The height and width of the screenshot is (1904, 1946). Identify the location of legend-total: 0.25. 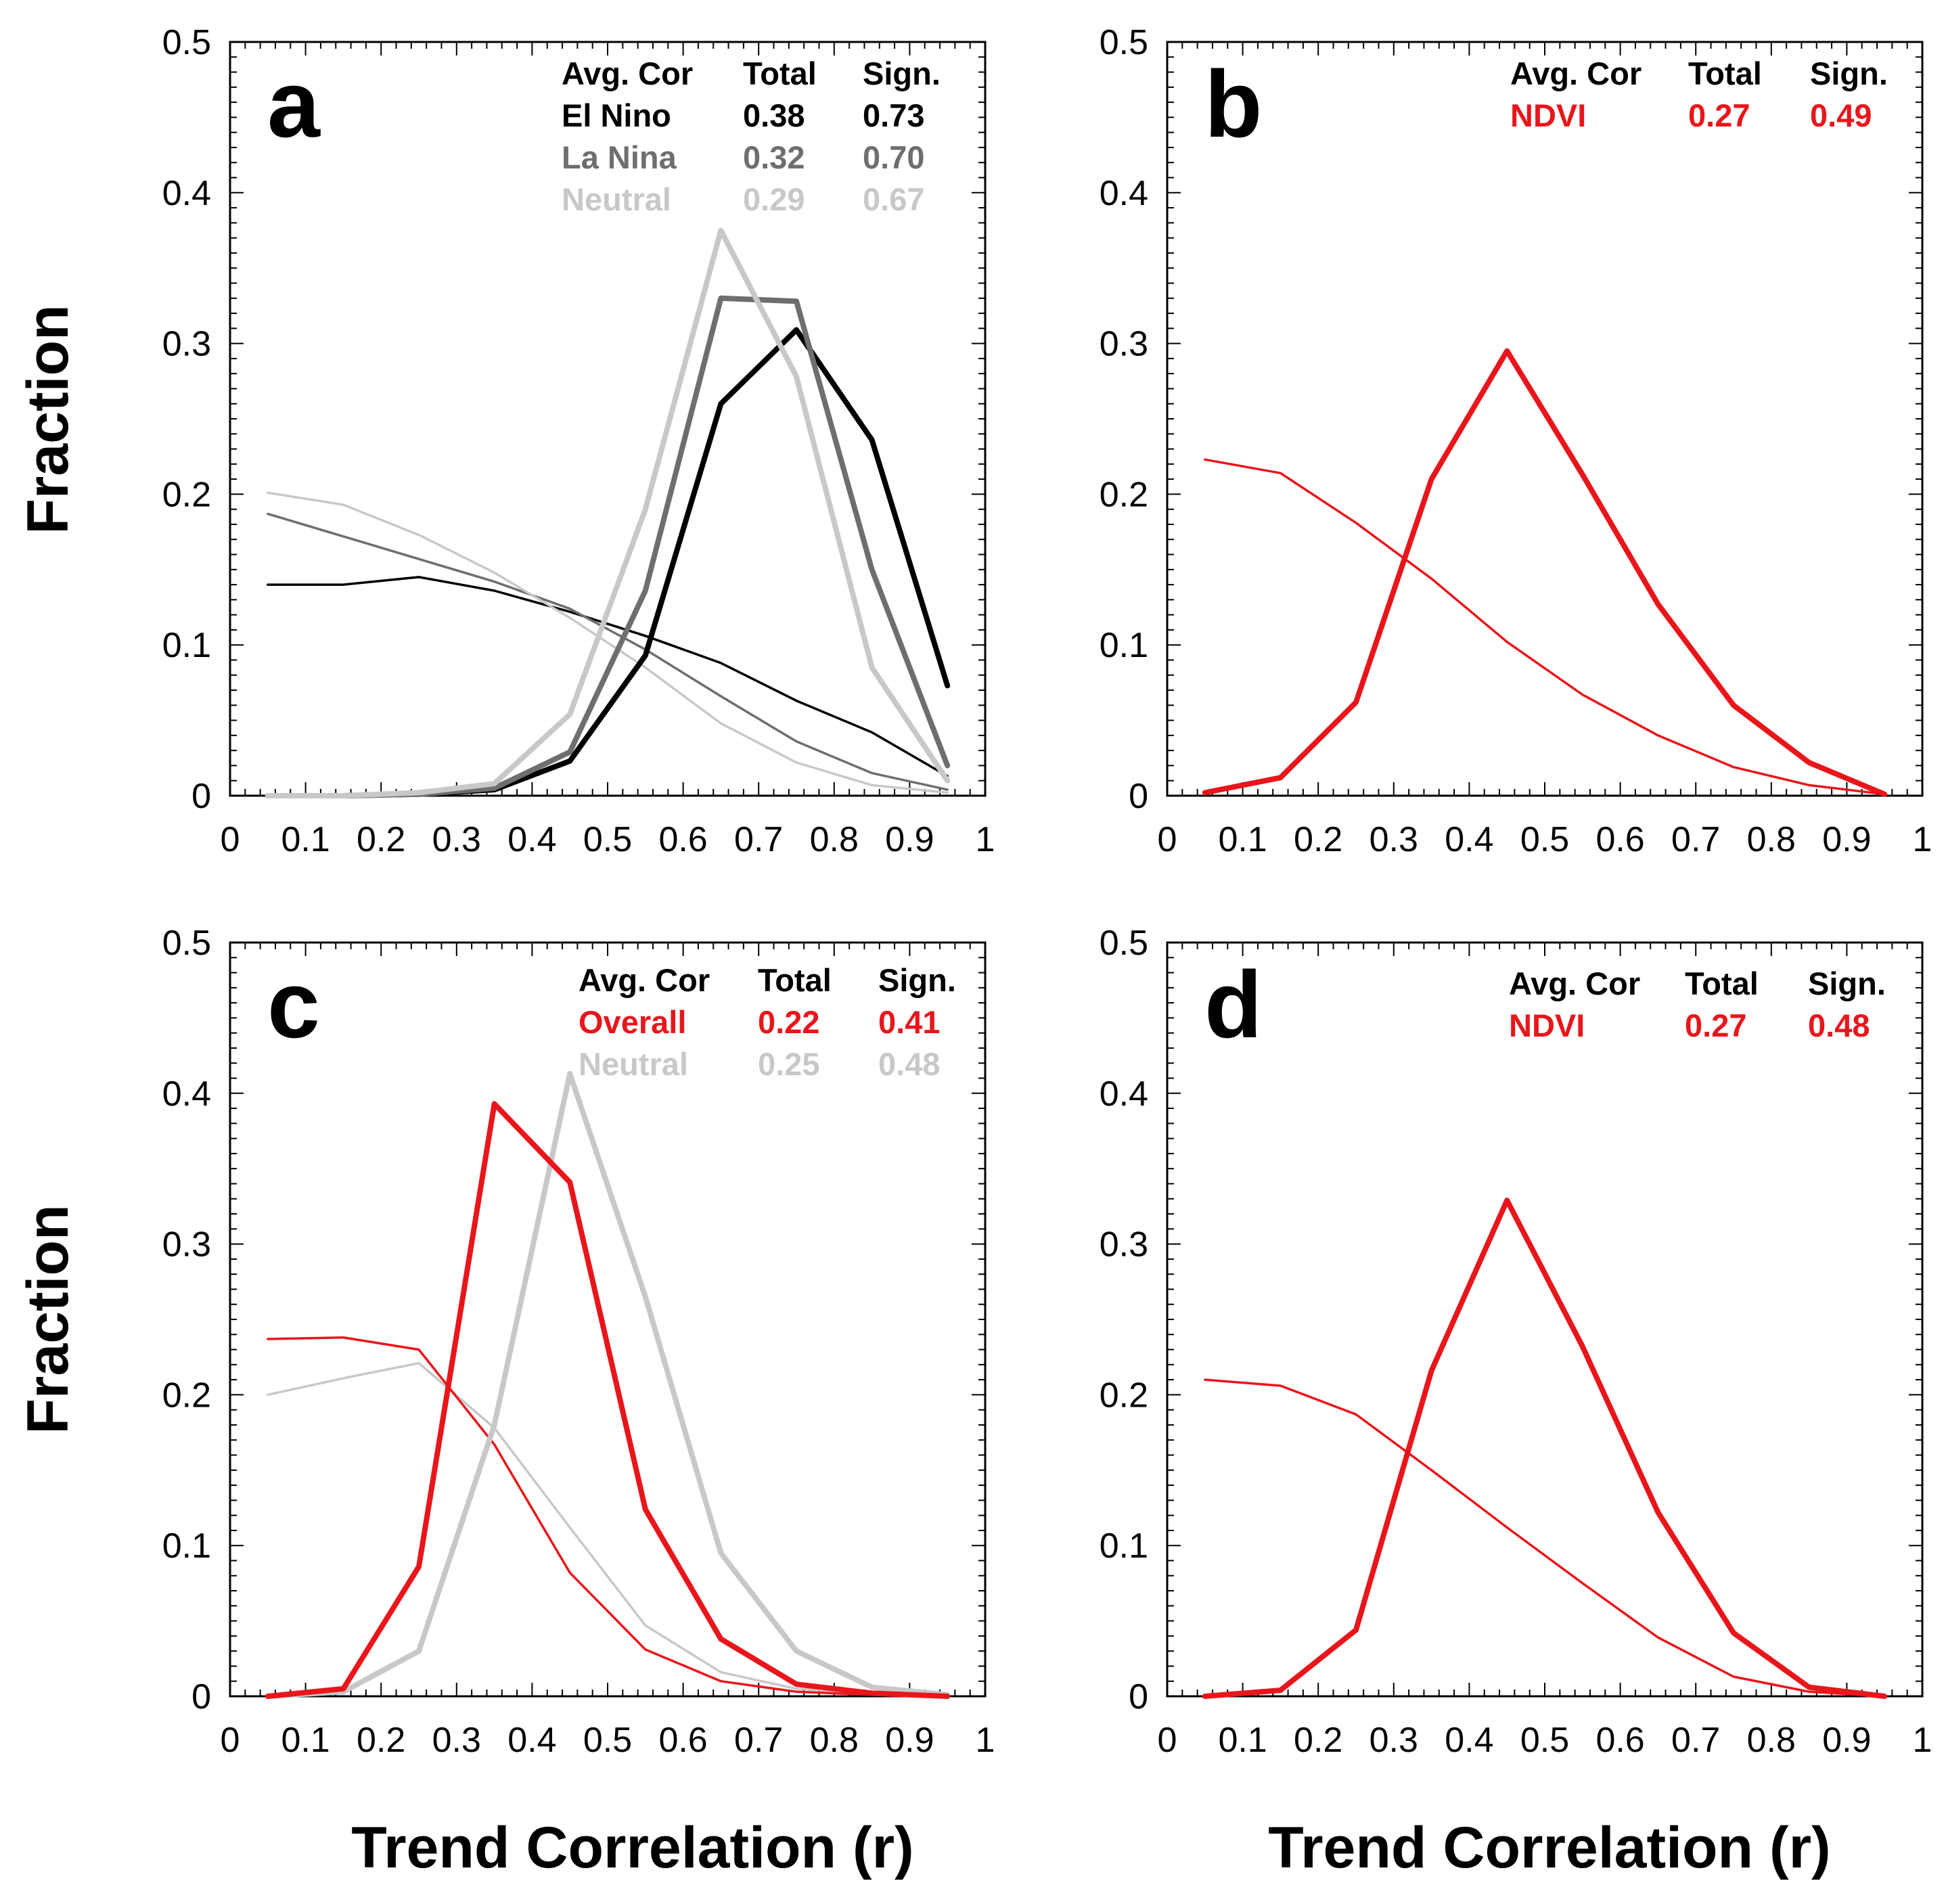
(788, 1064).